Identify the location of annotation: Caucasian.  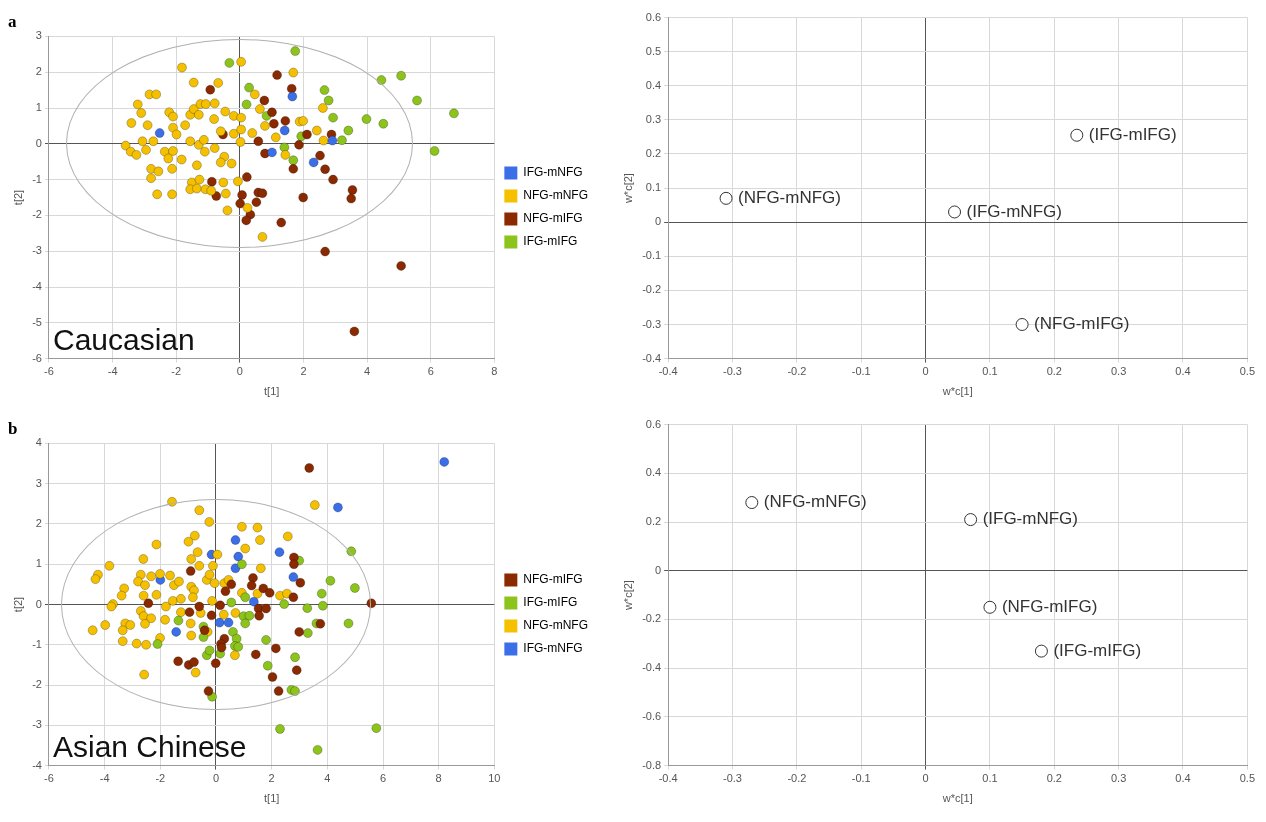
(123, 339).